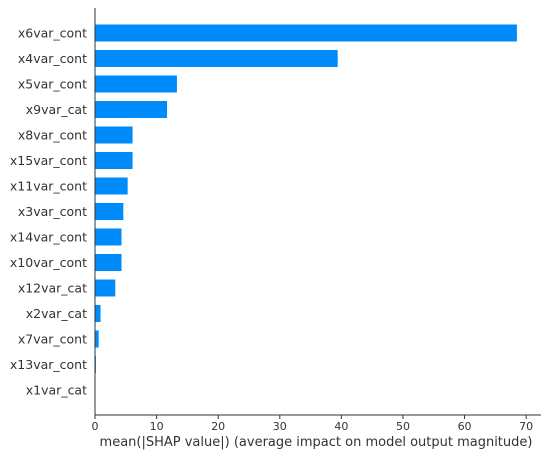 This screenshot has width=548, height=460. I want to click on category-label-x8var_cont: x8var_cont, so click(52, 135).